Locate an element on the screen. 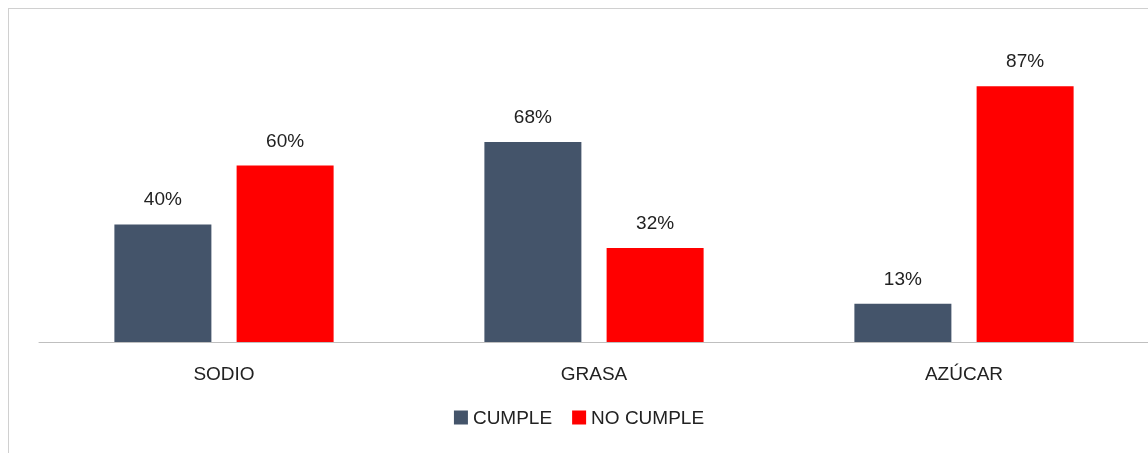 The height and width of the screenshot is (453, 1148). x-tick-label: GRASA is located at coordinates (594, 373).